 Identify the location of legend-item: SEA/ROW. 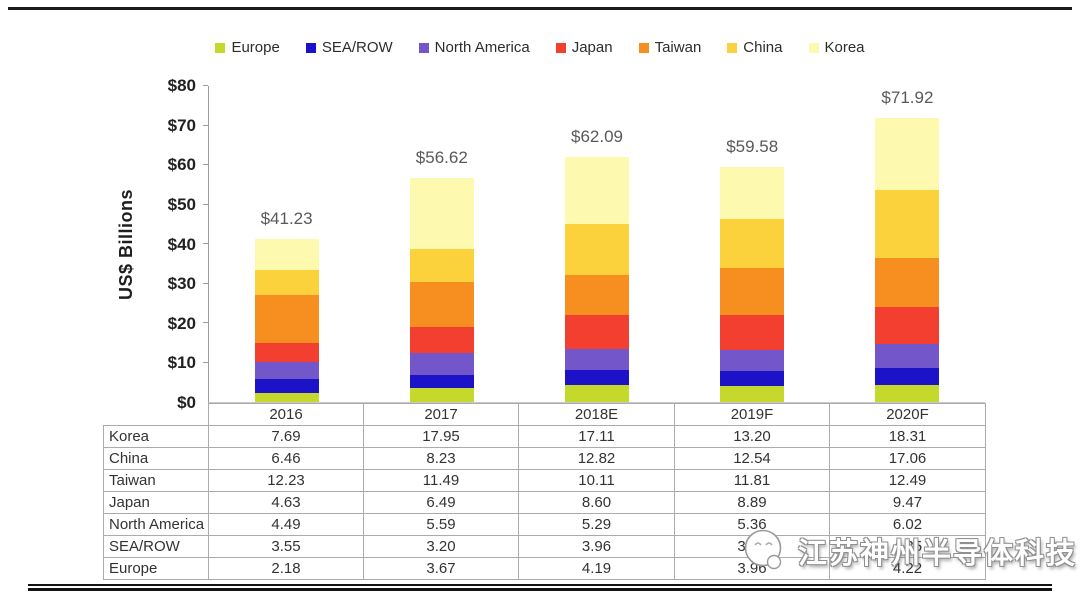
(349, 47).